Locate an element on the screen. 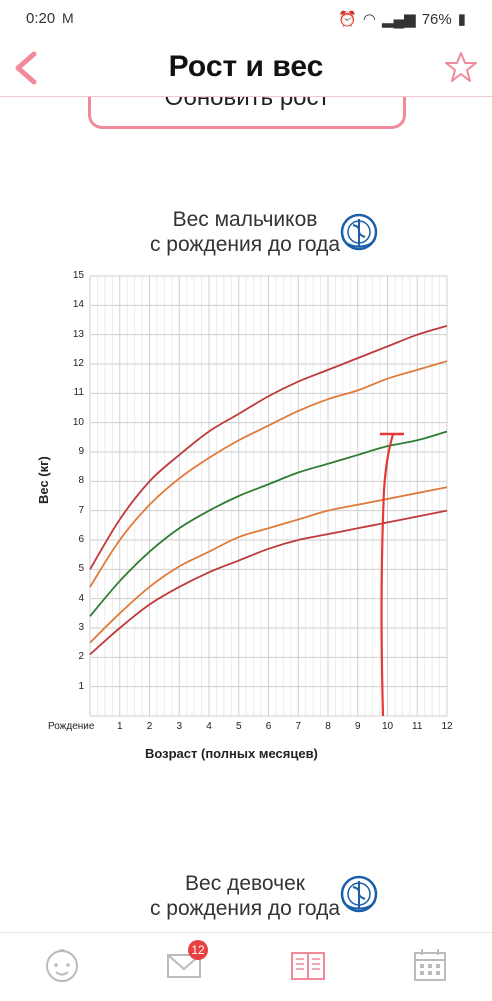  status-bar: 0:20 M ⏰ ◠ ▂▄▆ 76% ▮ is located at coordinates (246, 18).